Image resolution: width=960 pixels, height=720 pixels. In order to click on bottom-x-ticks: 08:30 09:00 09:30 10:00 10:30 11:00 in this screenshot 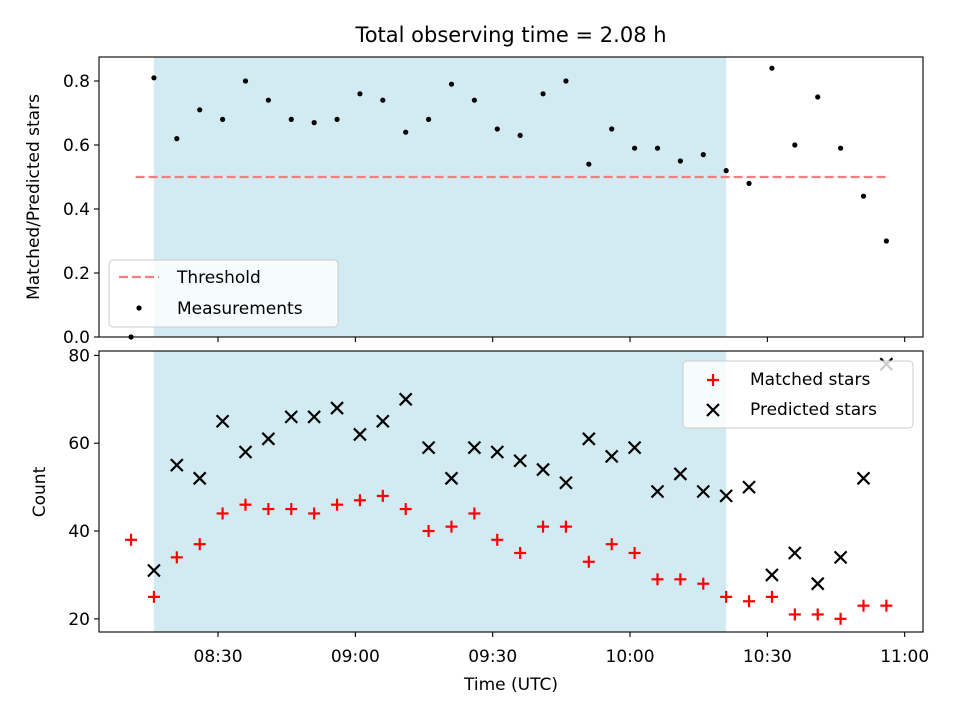, I will do `click(561, 649)`.